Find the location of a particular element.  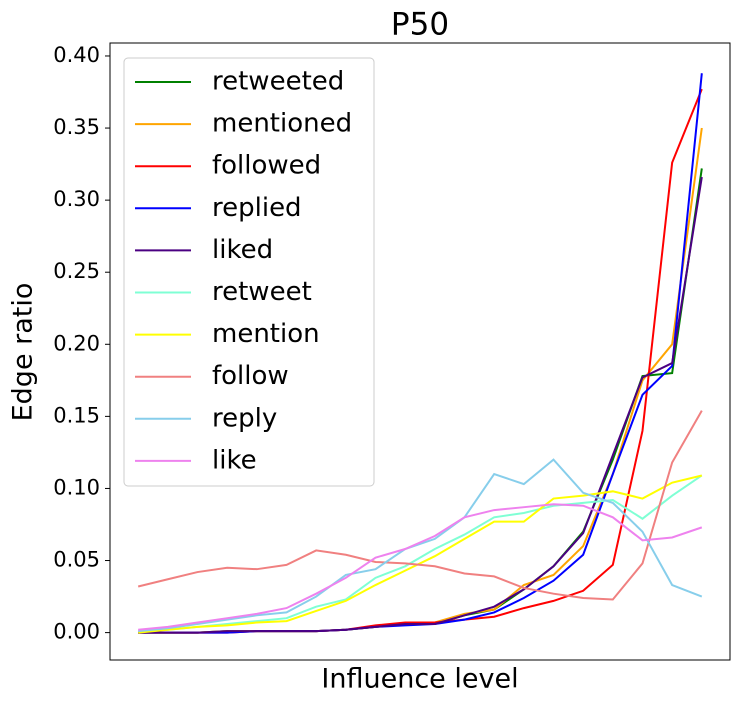

y-tick-label: 0.25 is located at coordinates (76, 271).